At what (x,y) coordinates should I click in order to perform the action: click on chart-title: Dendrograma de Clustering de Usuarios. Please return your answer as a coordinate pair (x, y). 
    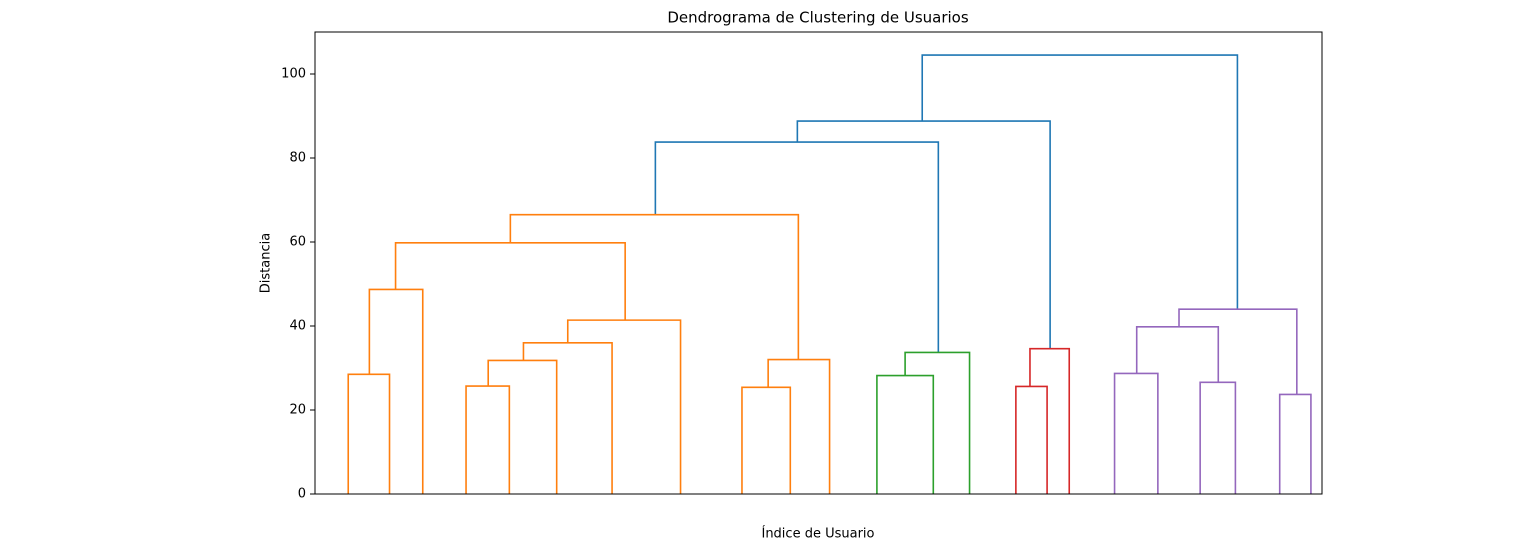
    Looking at the image, I should click on (818, 18).